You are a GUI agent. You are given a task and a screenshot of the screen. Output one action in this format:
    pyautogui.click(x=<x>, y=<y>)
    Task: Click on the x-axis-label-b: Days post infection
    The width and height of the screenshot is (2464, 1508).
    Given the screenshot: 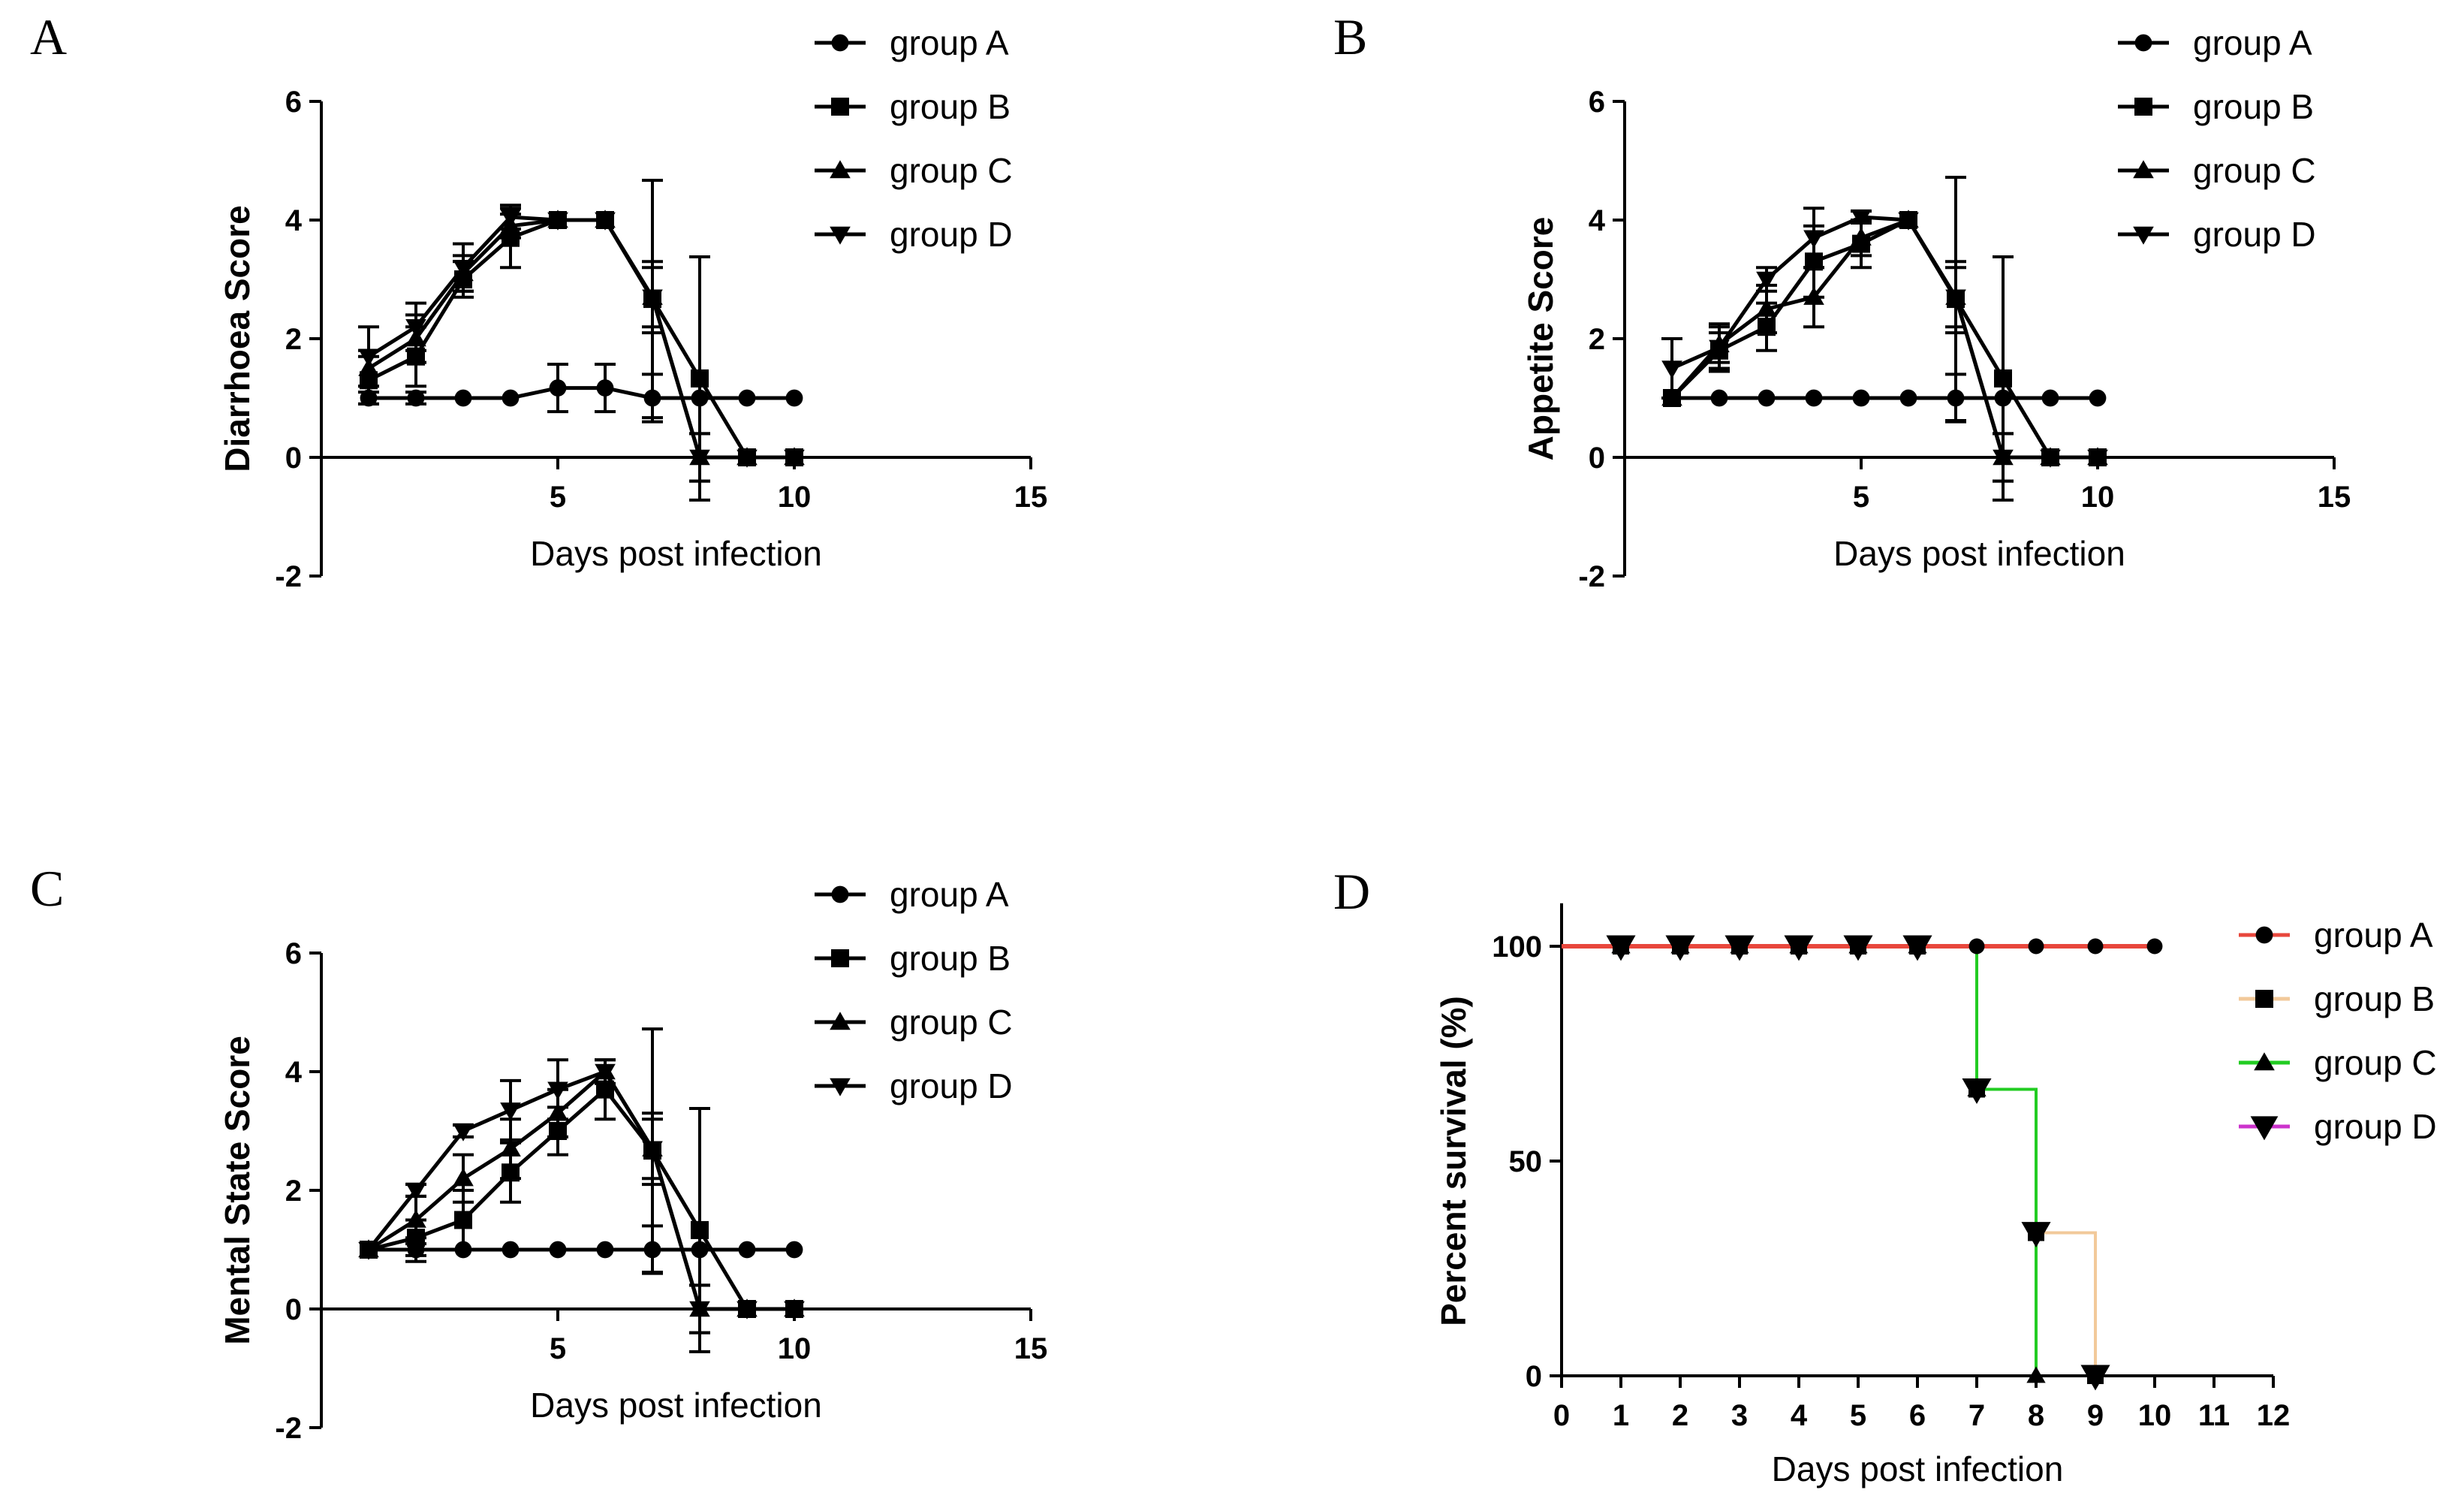 What is the action you would take?
    pyautogui.click(x=1979, y=553)
    